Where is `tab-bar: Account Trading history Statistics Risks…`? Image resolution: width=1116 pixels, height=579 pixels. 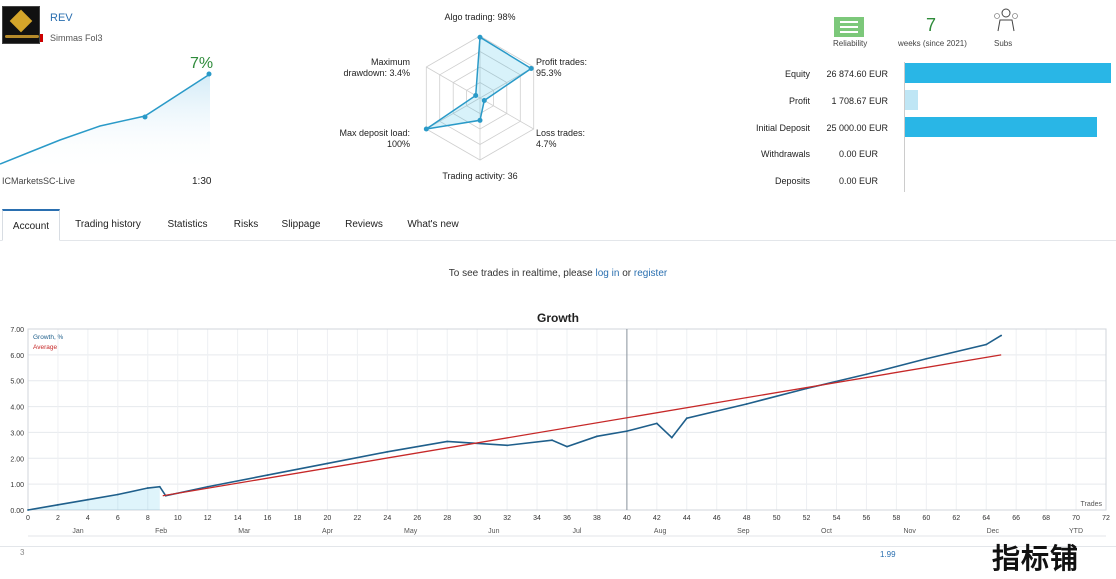 tab-bar: Account Trading history Statistics Risks… is located at coordinates (558, 225).